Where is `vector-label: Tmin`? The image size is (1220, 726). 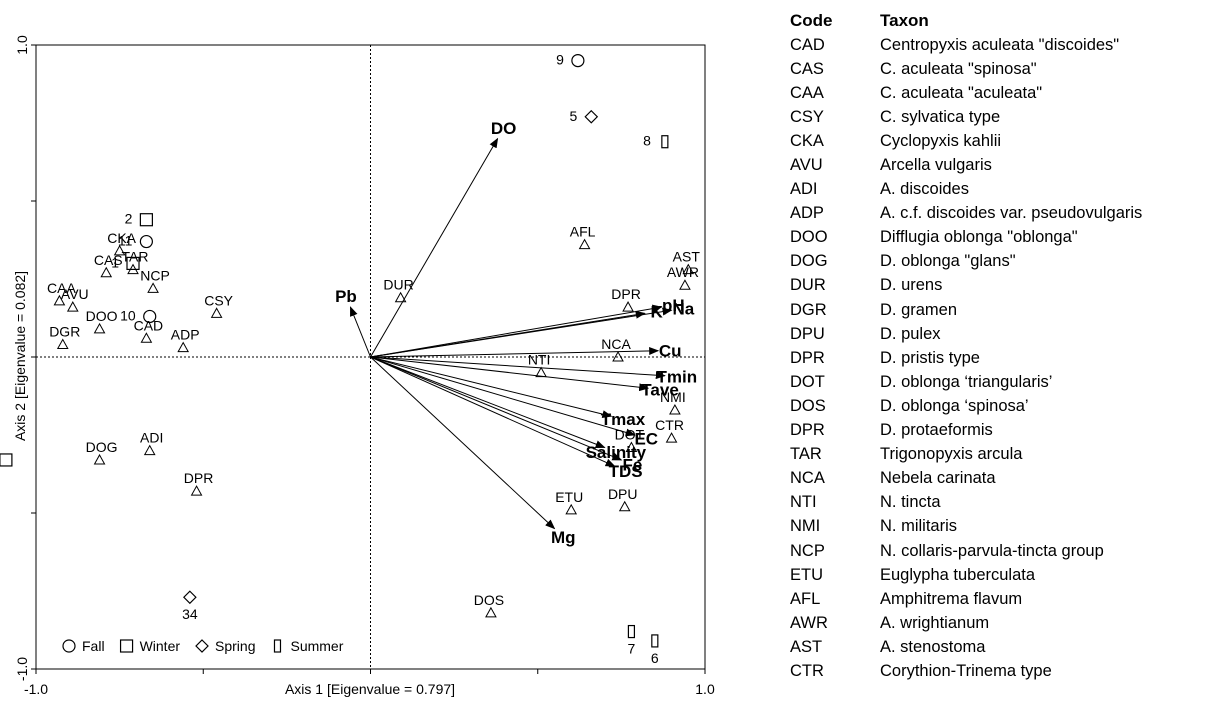
vector-label: Tmin is located at coordinates (677, 376).